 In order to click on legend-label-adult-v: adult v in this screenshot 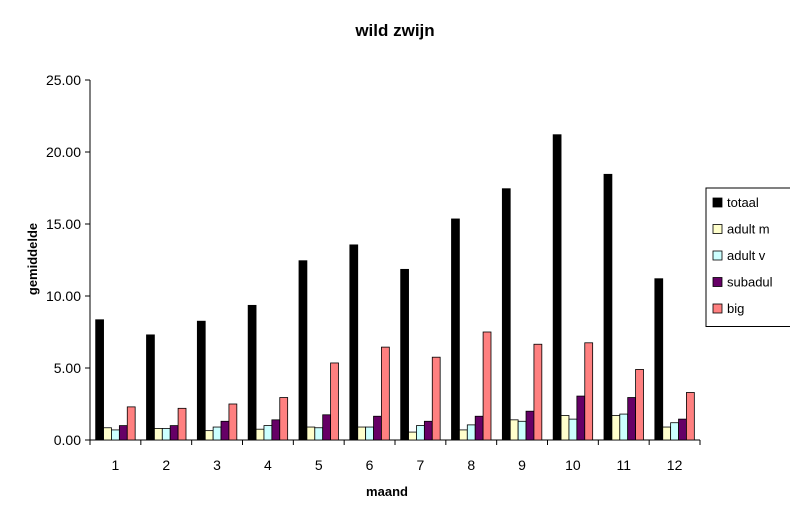, I will do `click(746, 255)`.